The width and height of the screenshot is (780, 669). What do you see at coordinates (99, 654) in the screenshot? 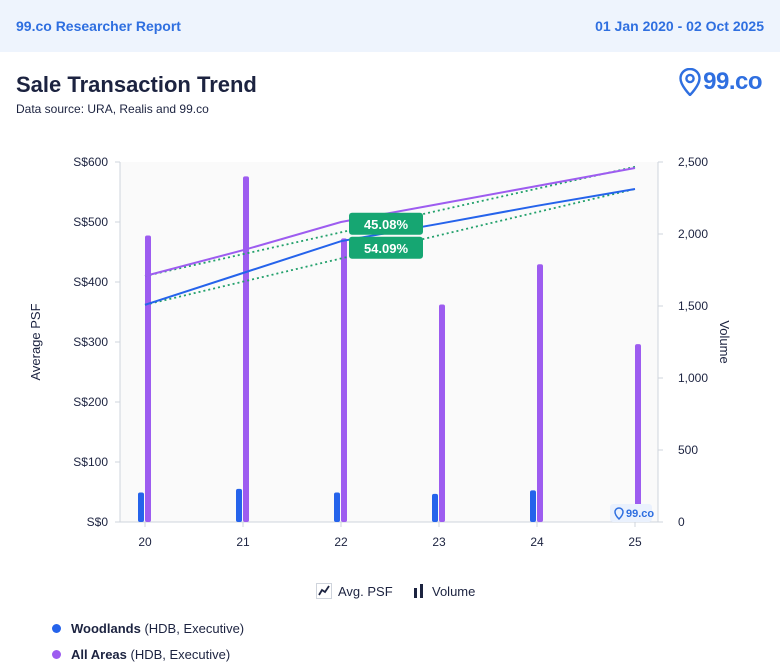
I see `series-legend-name: All Areas` at bounding box center [99, 654].